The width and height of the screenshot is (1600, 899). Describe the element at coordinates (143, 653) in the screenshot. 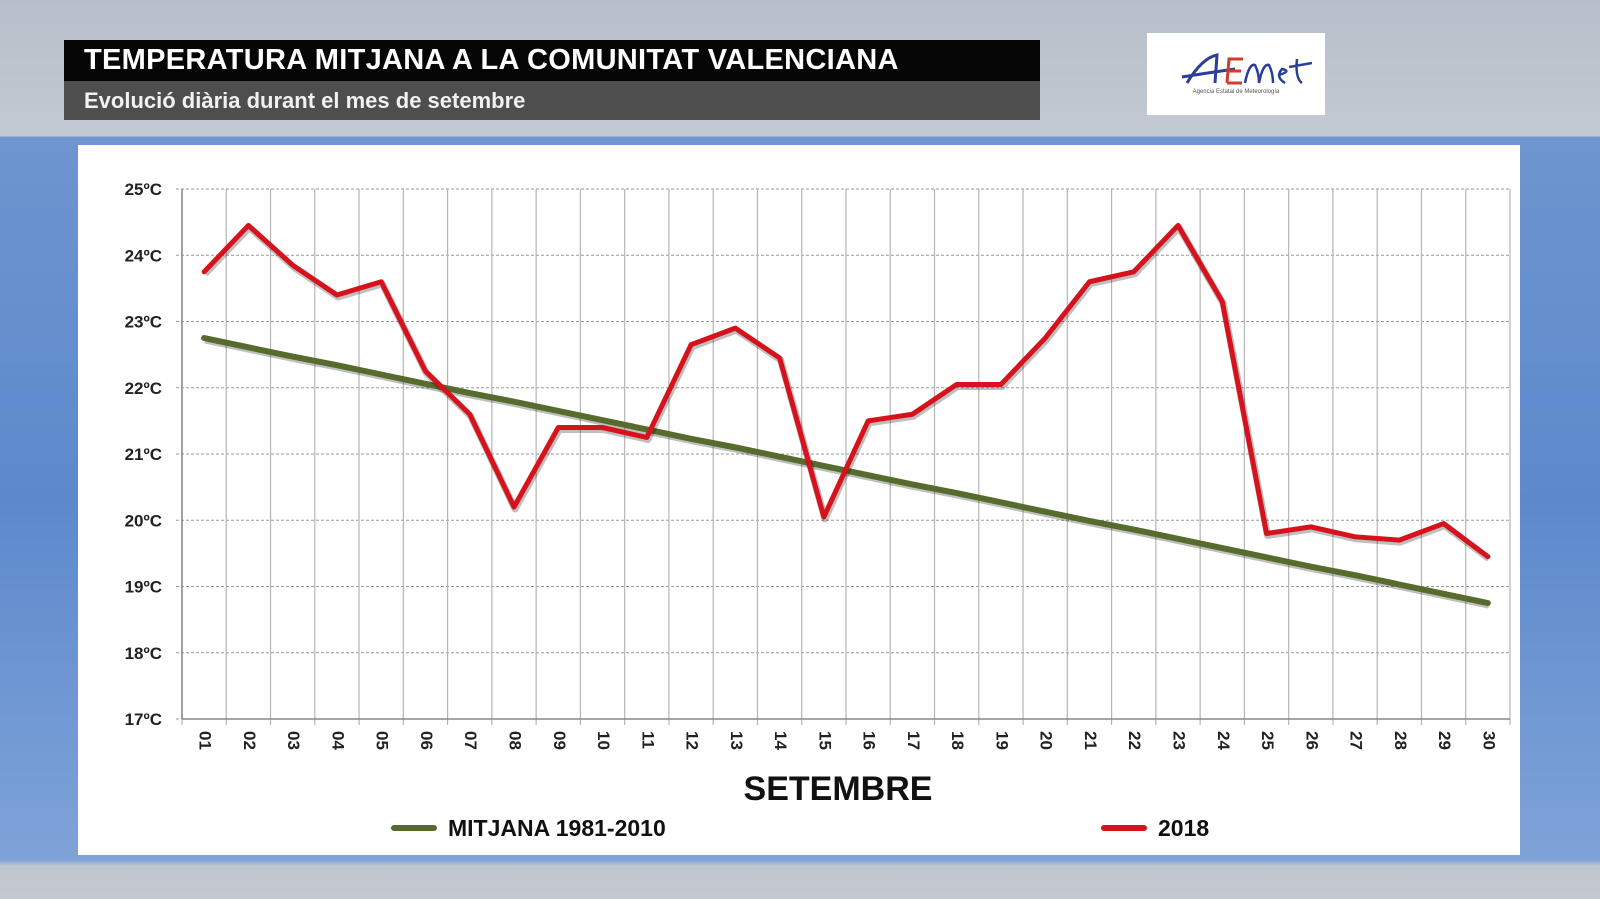

I see `y-tick-label: 18ºC` at that location.